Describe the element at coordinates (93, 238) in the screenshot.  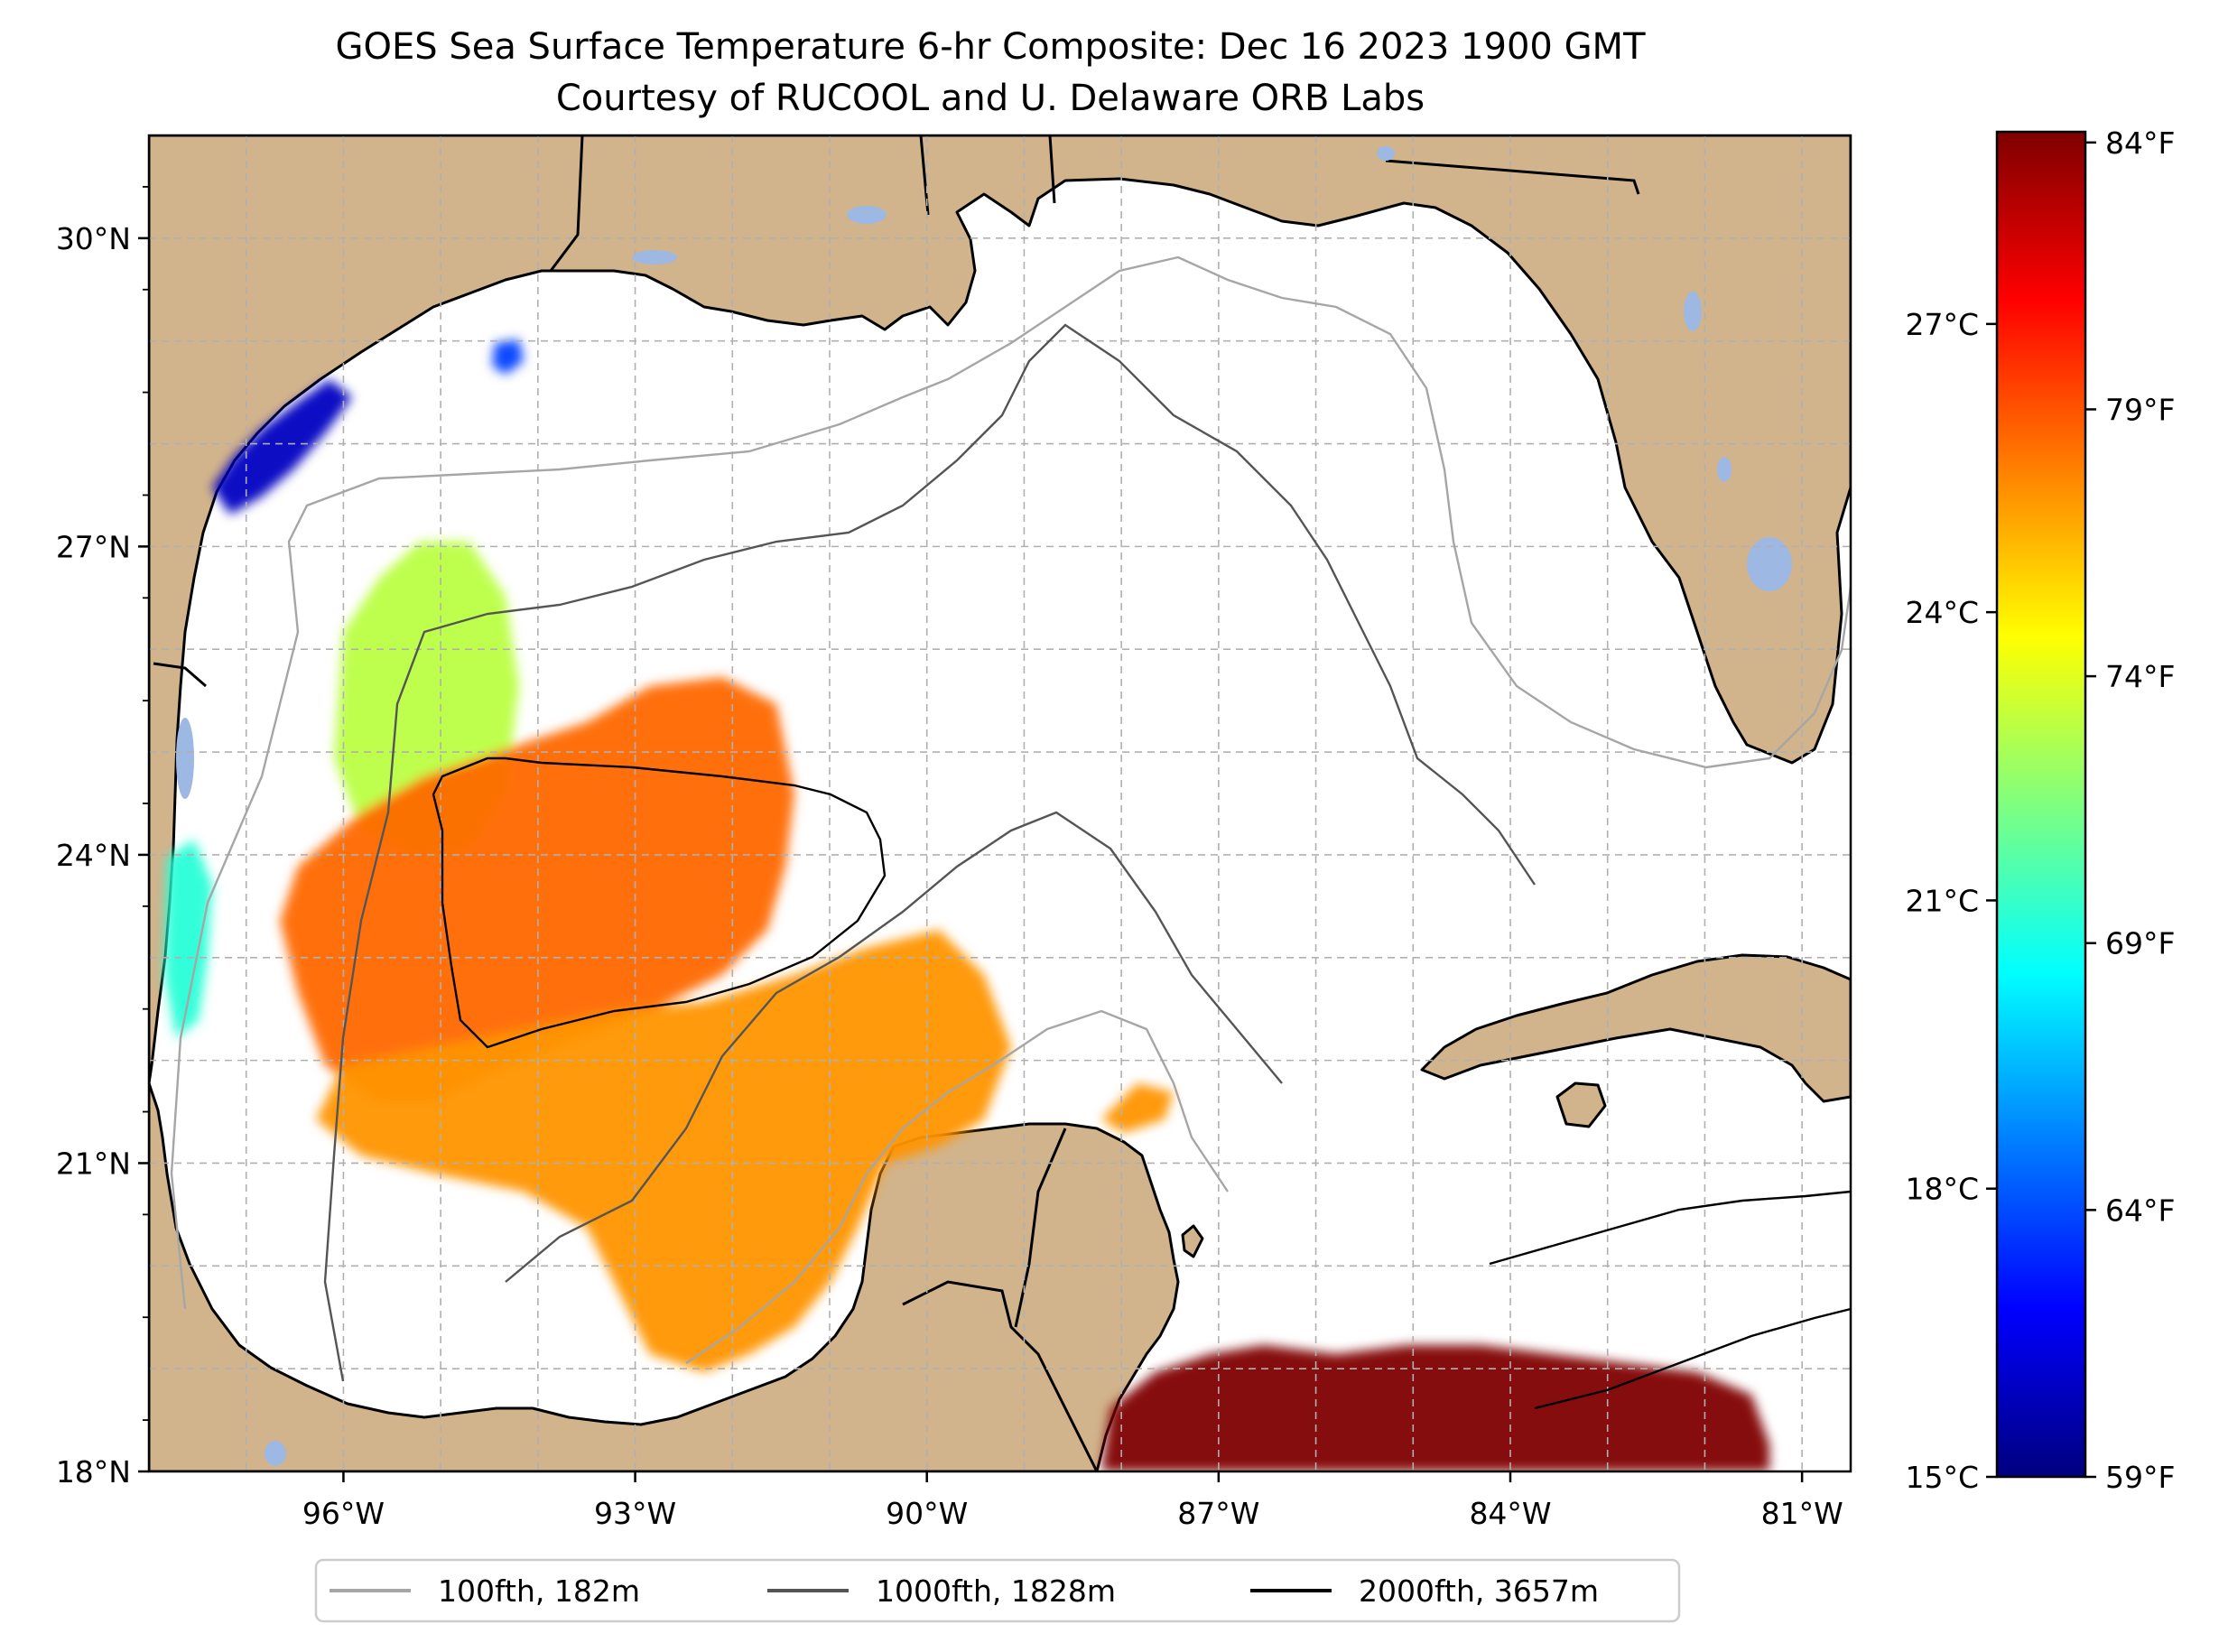
I see `lat-tick-label: 30°N` at that location.